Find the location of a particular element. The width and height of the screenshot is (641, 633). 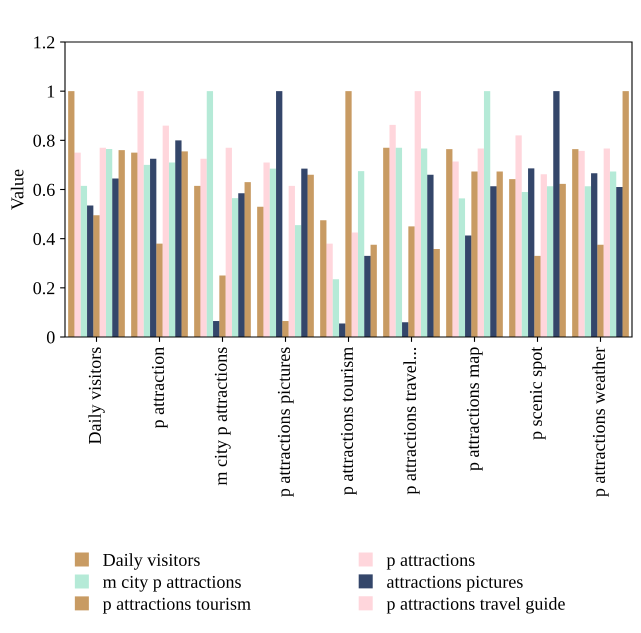

legend-label: m city p attractions is located at coordinates (172, 584).